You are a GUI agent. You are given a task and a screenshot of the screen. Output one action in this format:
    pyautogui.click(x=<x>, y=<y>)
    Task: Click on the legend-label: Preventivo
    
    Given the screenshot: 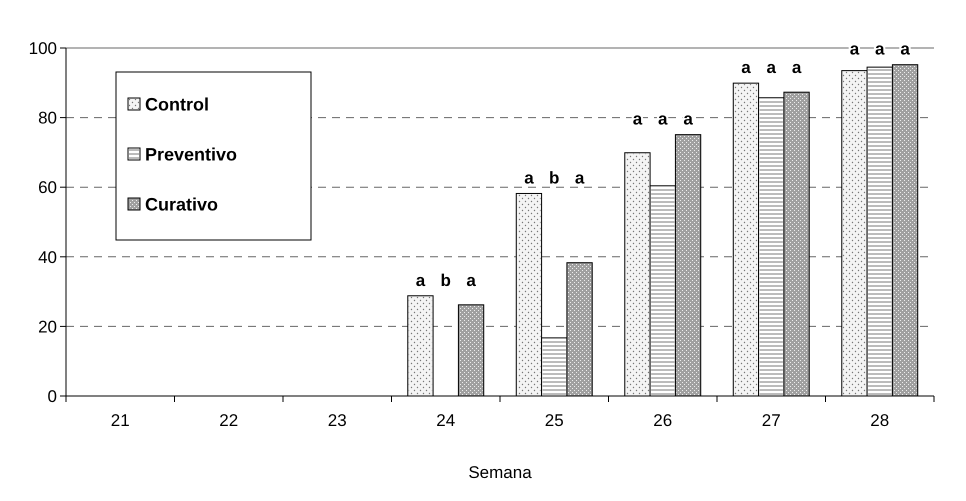 What is the action you would take?
    pyautogui.click(x=191, y=154)
    